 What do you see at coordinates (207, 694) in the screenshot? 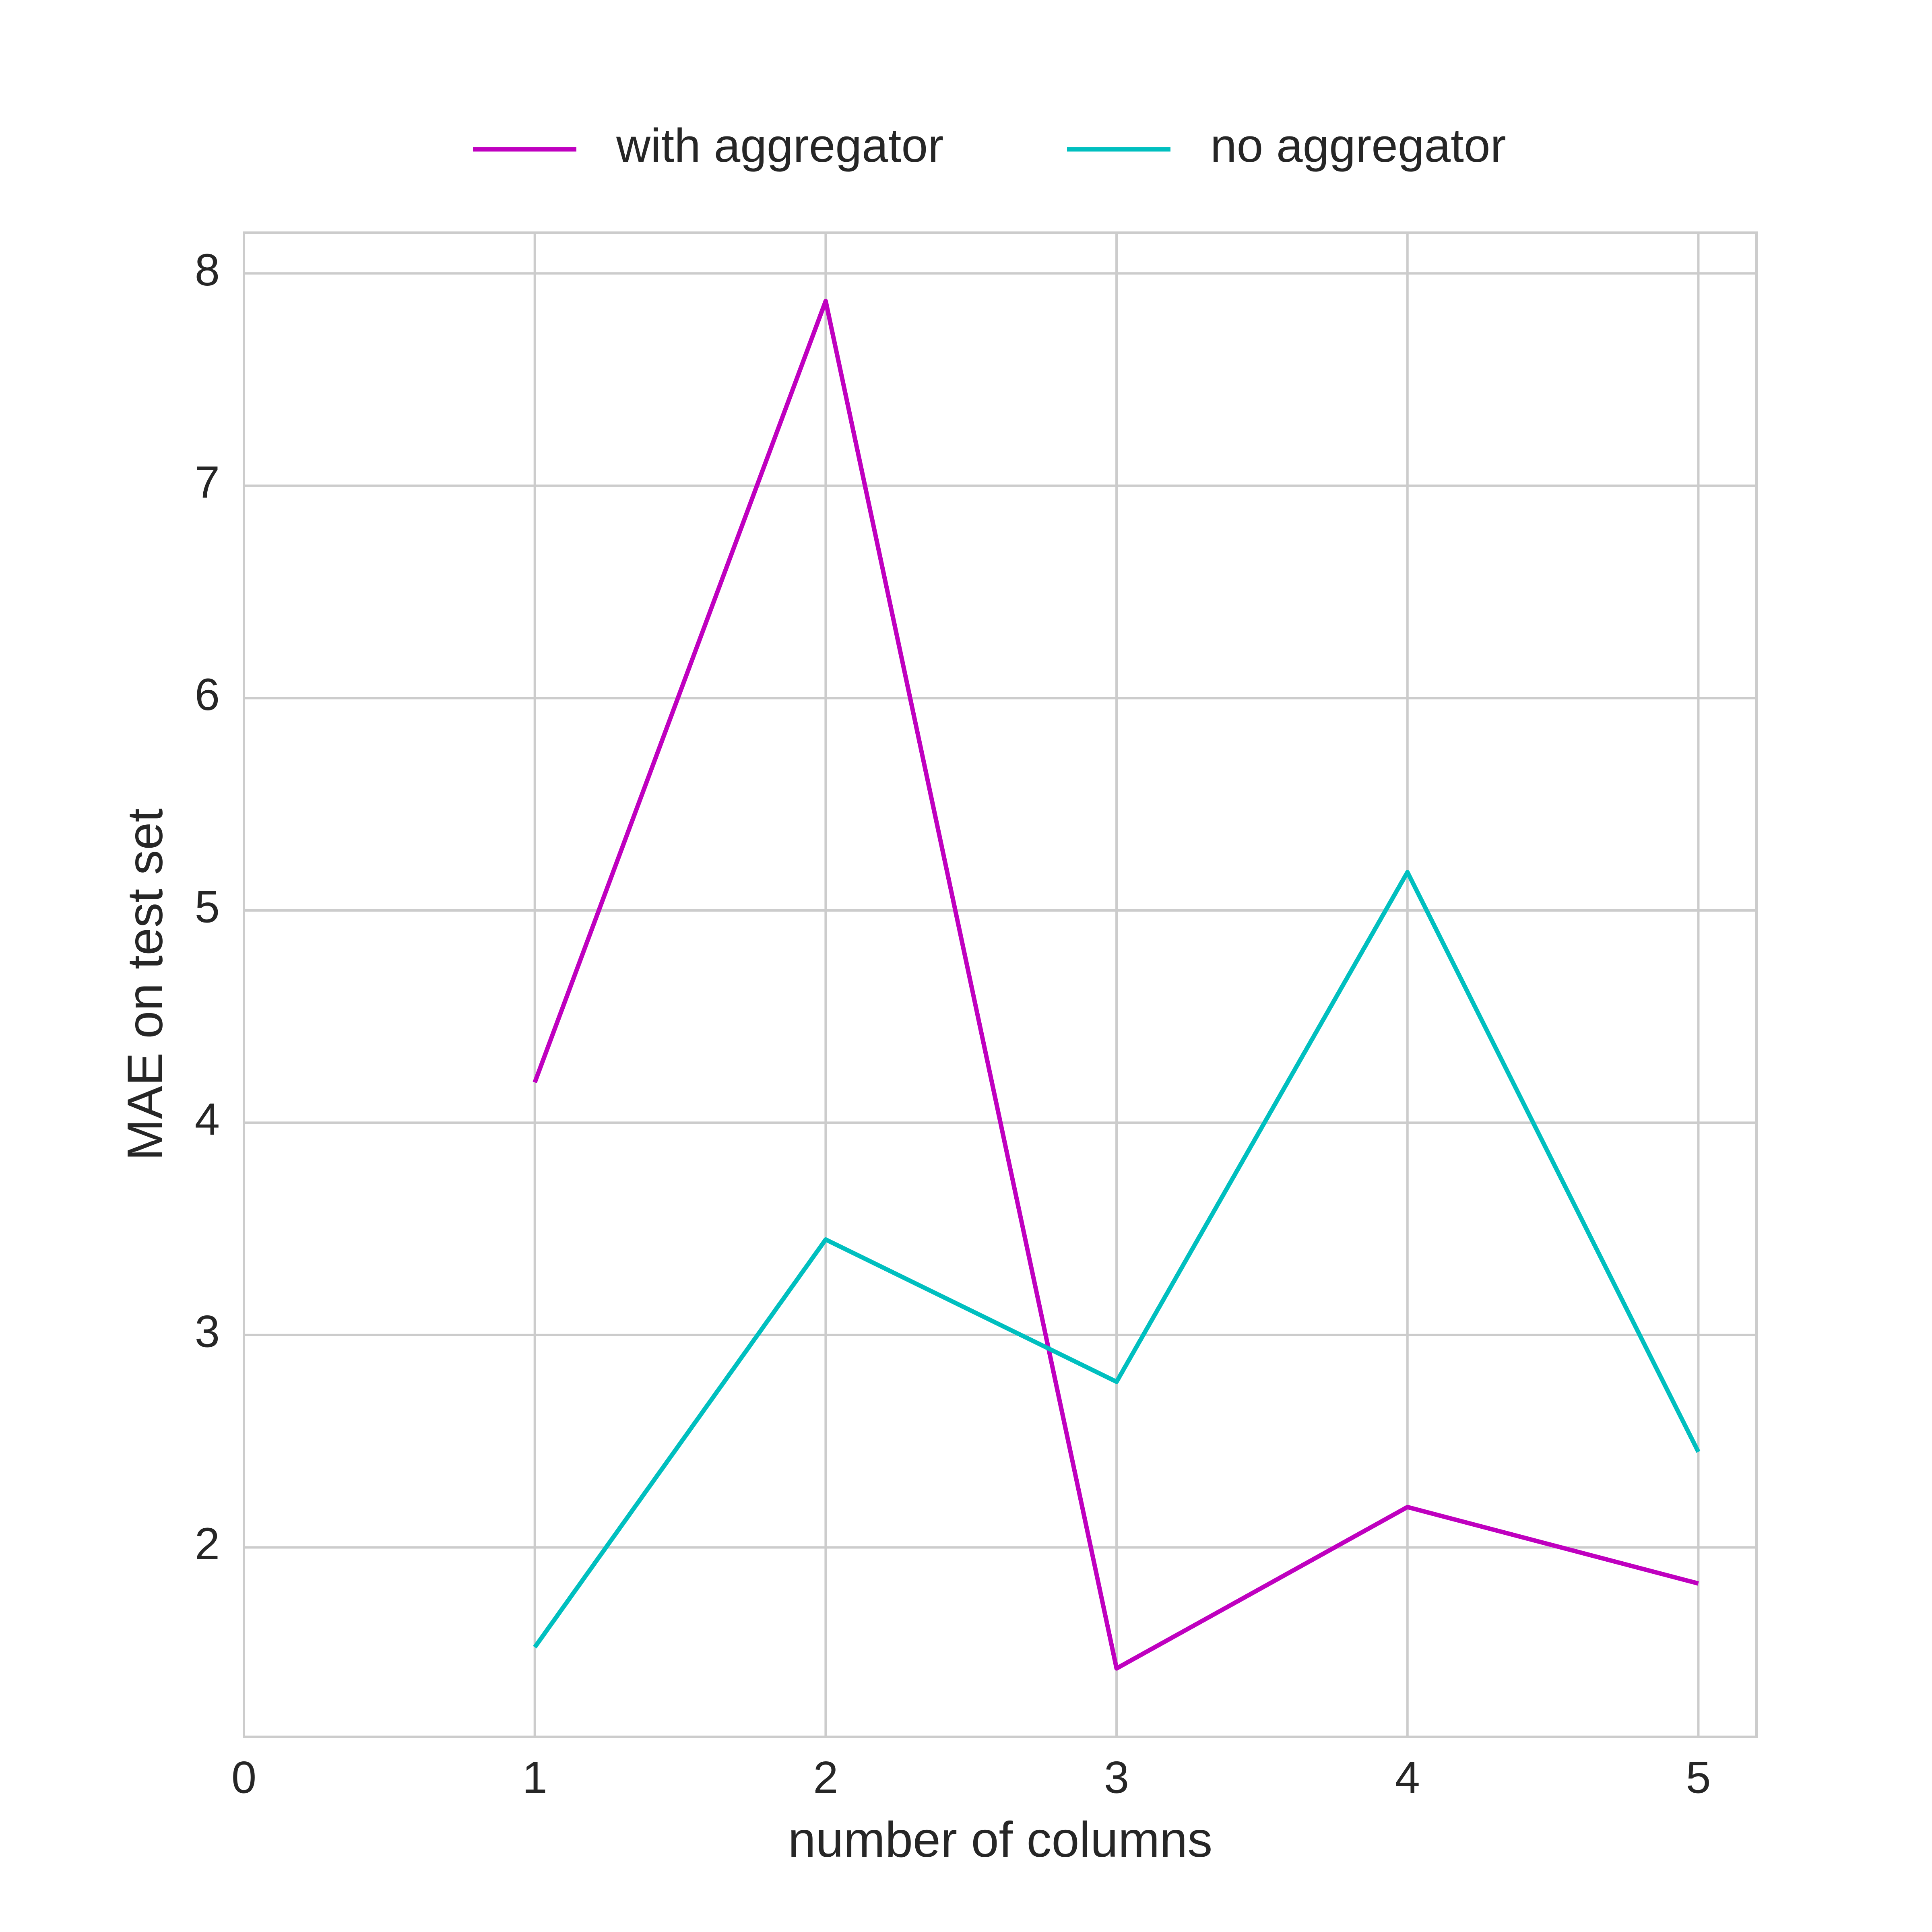
I see `y-tick-label: 6` at bounding box center [207, 694].